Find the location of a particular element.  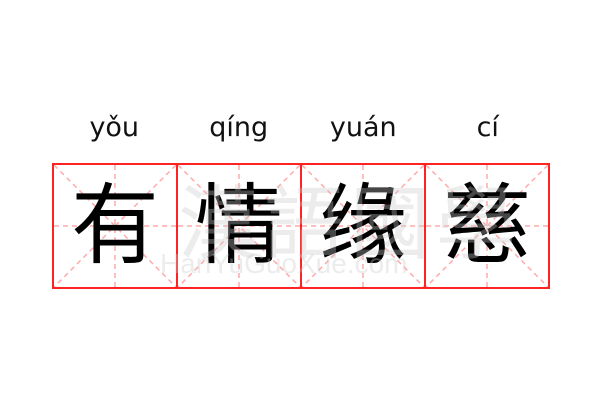

pinyin-row: yǒu qíng yuán cí is located at coordinates (301, 128).